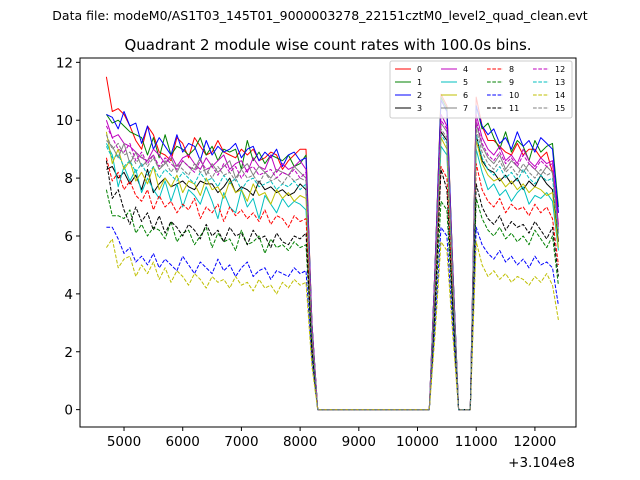 The image size is (640, 480). Describe the element at coordinates (68, 237) in the screenshot. I see `y-tick-label-6: 6` at that location.